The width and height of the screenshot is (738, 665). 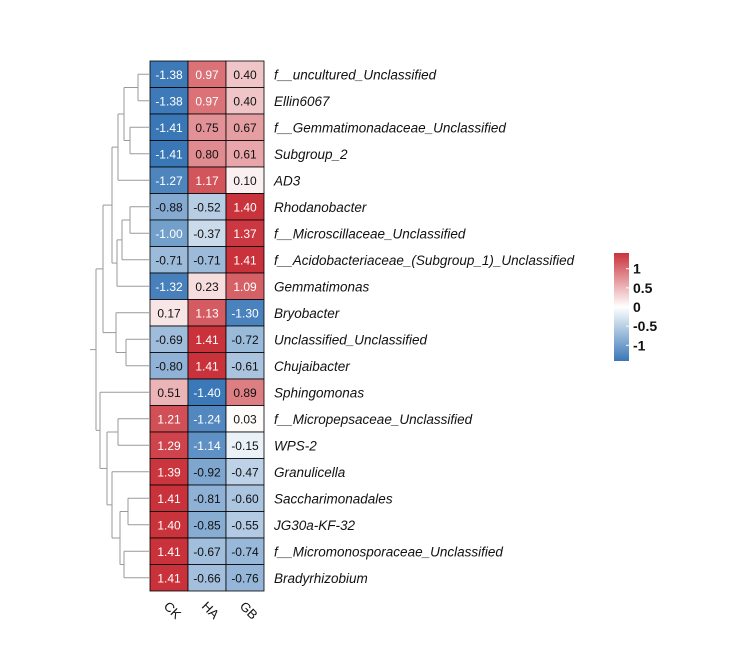 What do you see at coordinates (169, 128) in the screenshot?
I see `cell-value-label: -1.41` at bounding box center [169, 128].